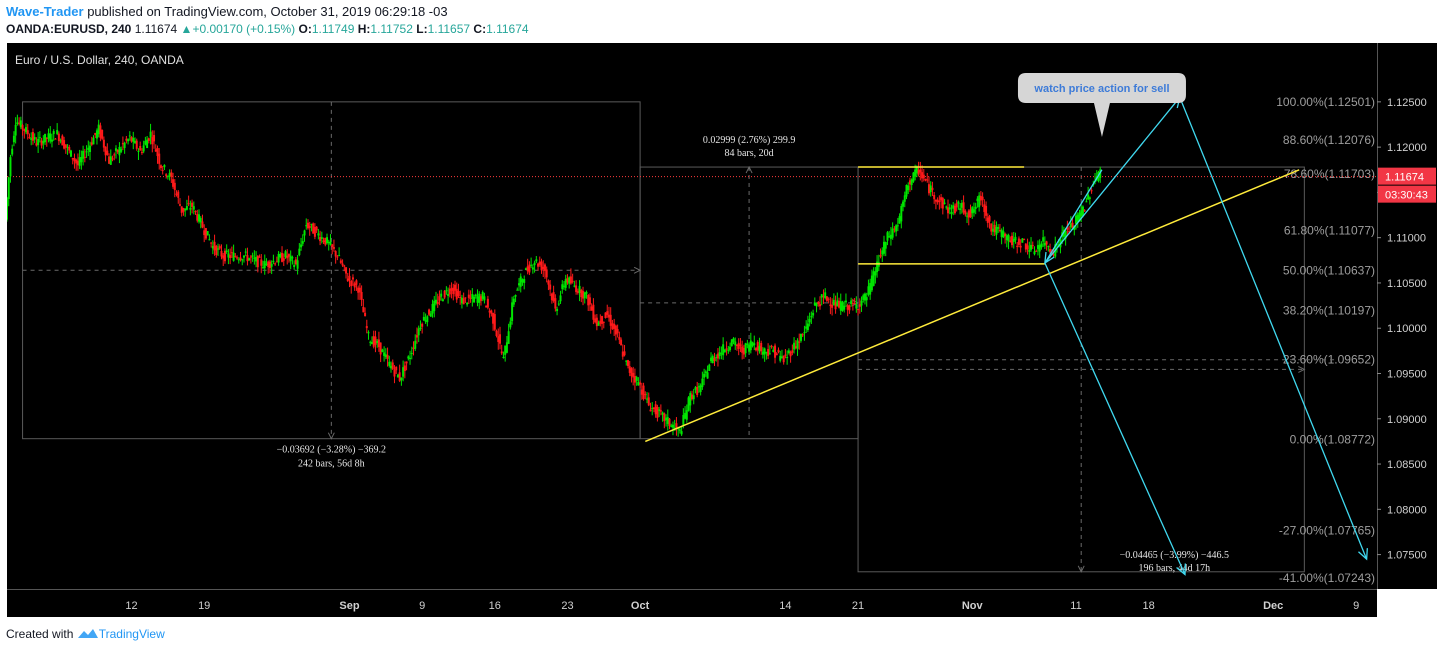  What do you see at coordinates (87, 633) in the screenshot?
I see `tradingview-cloud-icon` at bounding box center [87, 633].